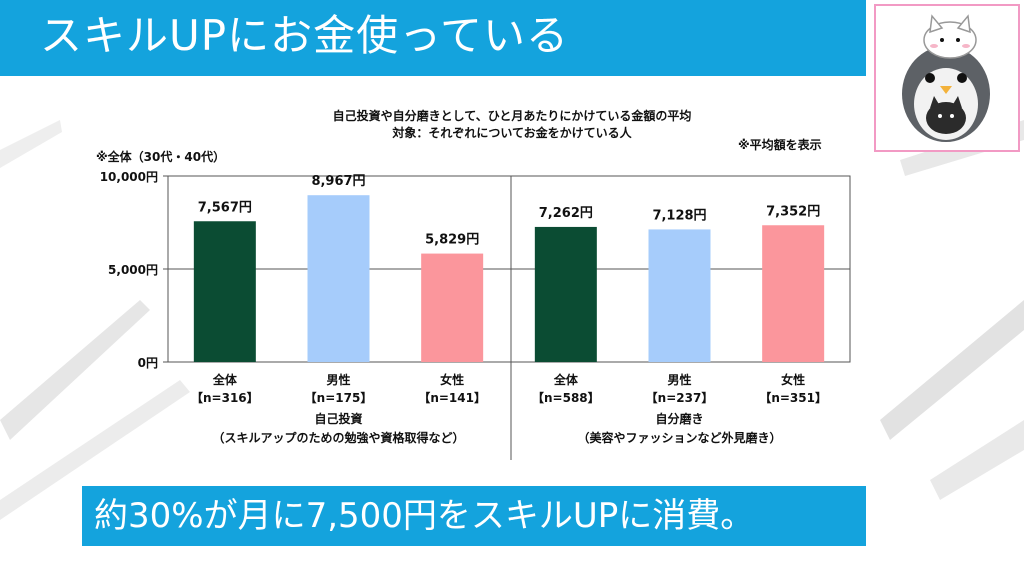 Image resolution: width=1024 pixels, height=576 pixels. What do you see at coordinates (225, 397) in the screenshot?
I see `sample-size-label: 【n=316】` at bounding box center [225, 397].